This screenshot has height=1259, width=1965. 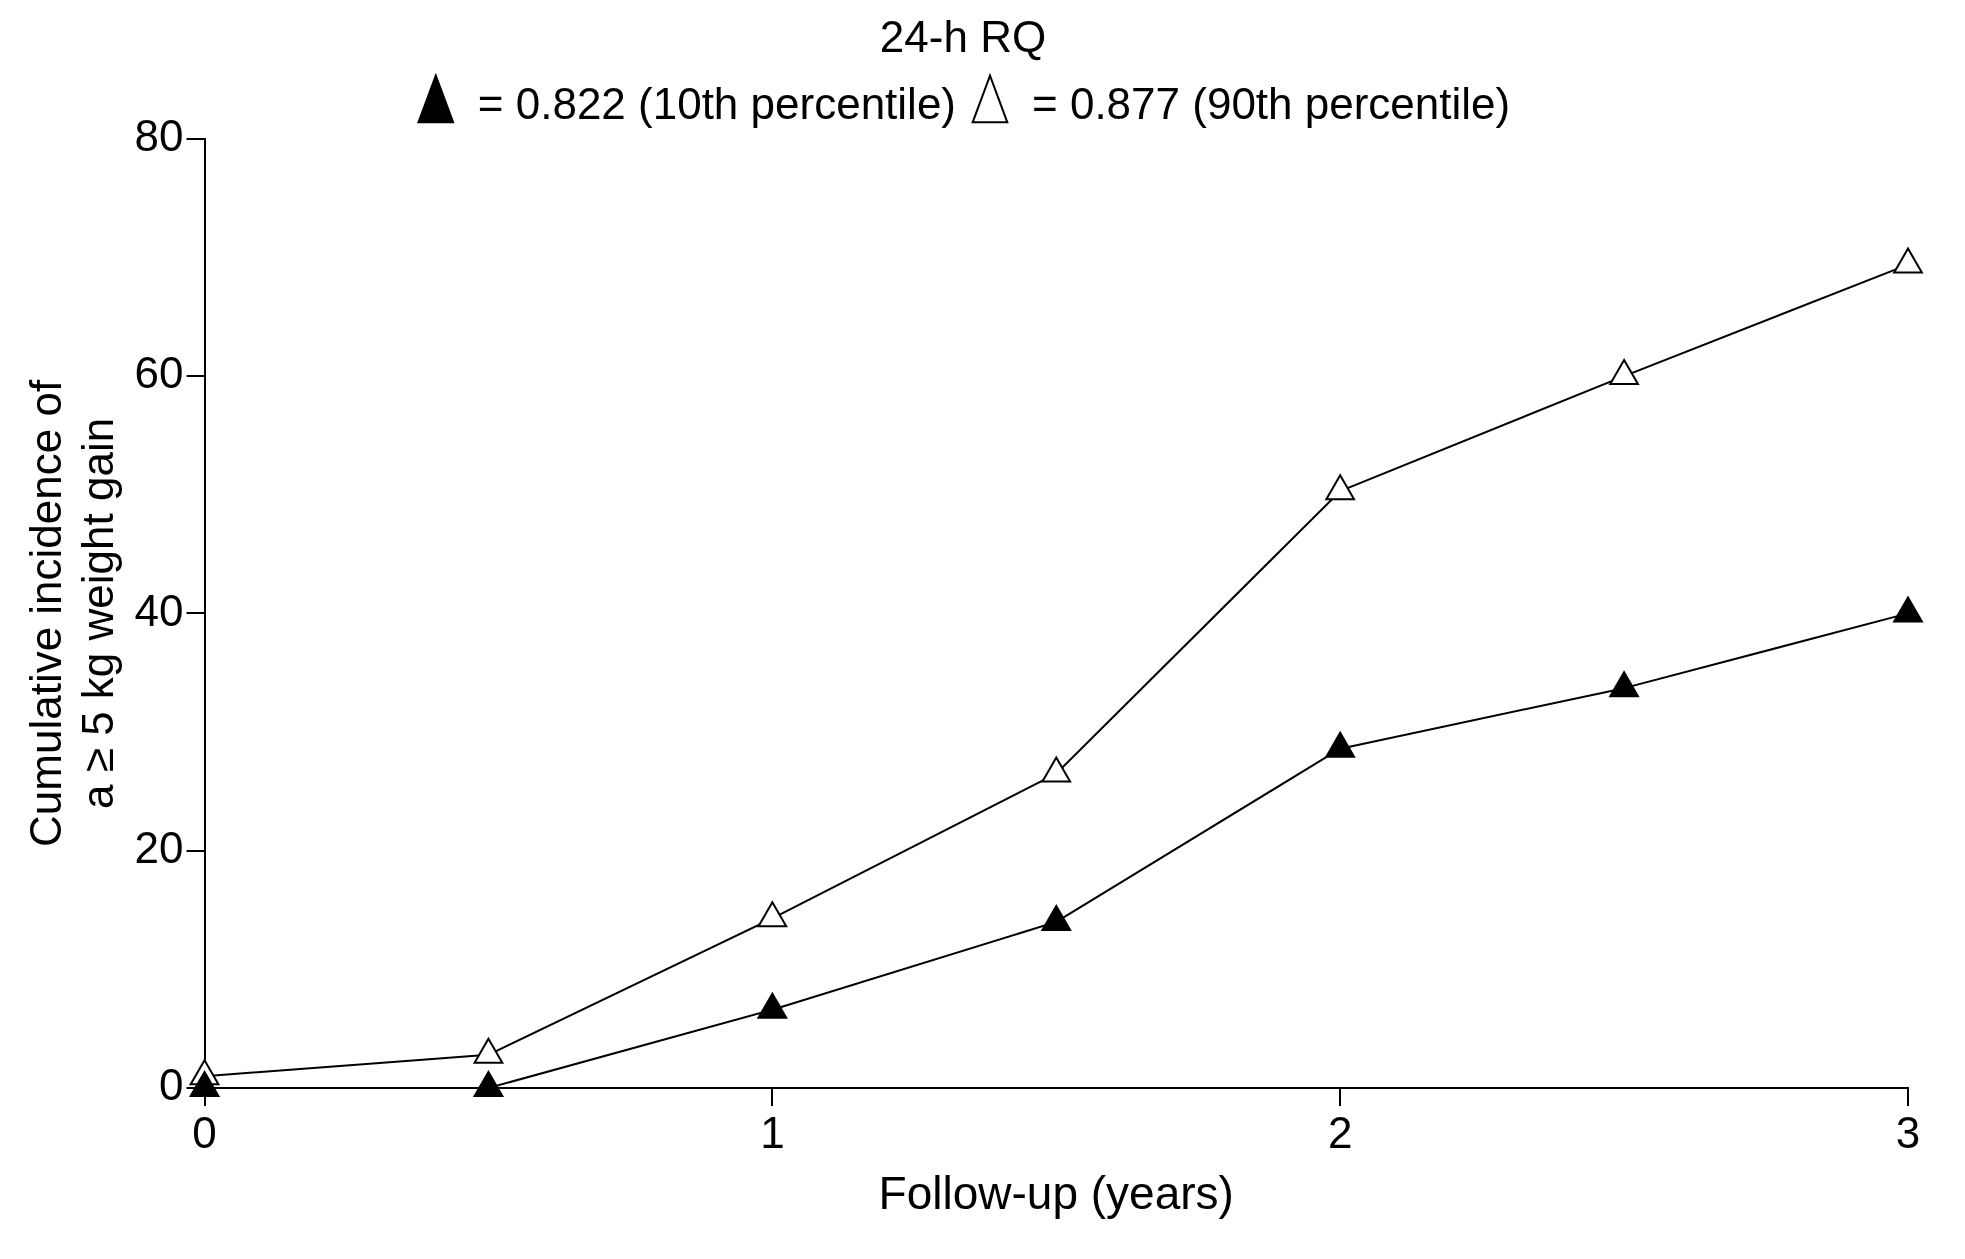 I want to click on y-tick-label: 80, so click(x=159, y=135).